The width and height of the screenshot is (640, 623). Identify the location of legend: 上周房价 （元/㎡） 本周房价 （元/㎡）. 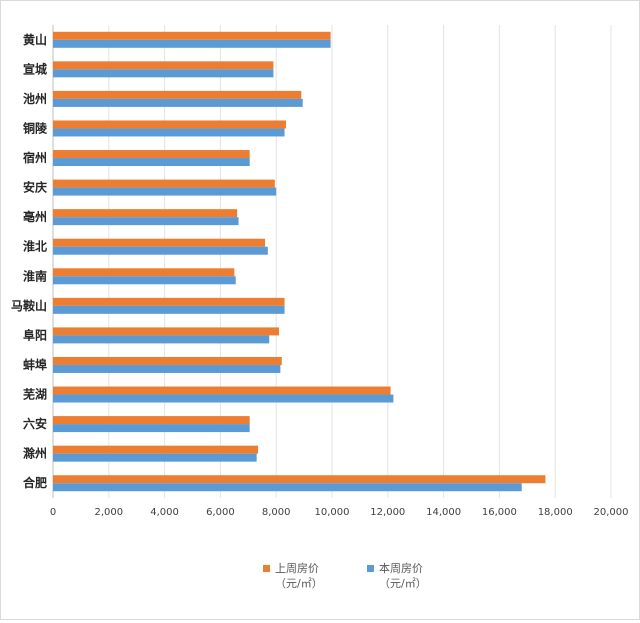
(345, 575).